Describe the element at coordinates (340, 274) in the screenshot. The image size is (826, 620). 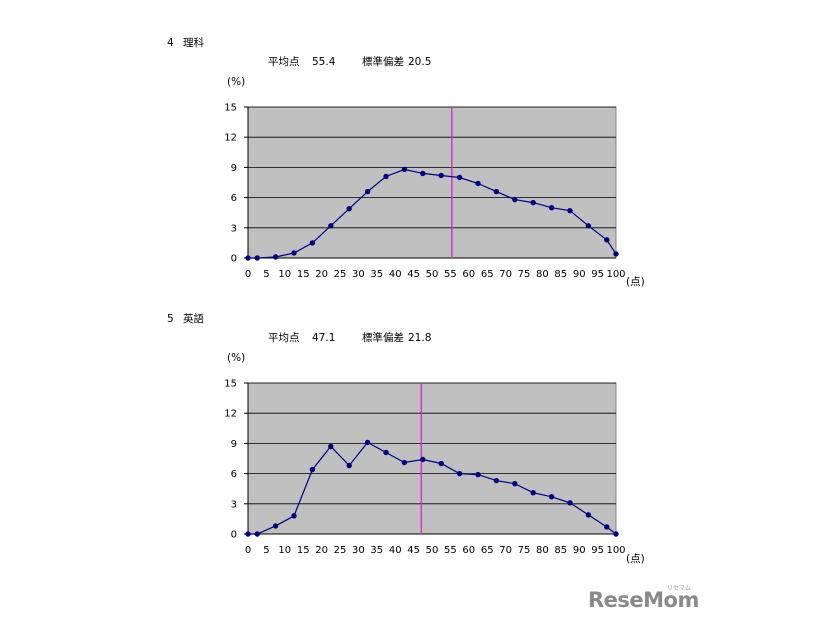
I see `chart1-x-tick-label: 25` at that location.